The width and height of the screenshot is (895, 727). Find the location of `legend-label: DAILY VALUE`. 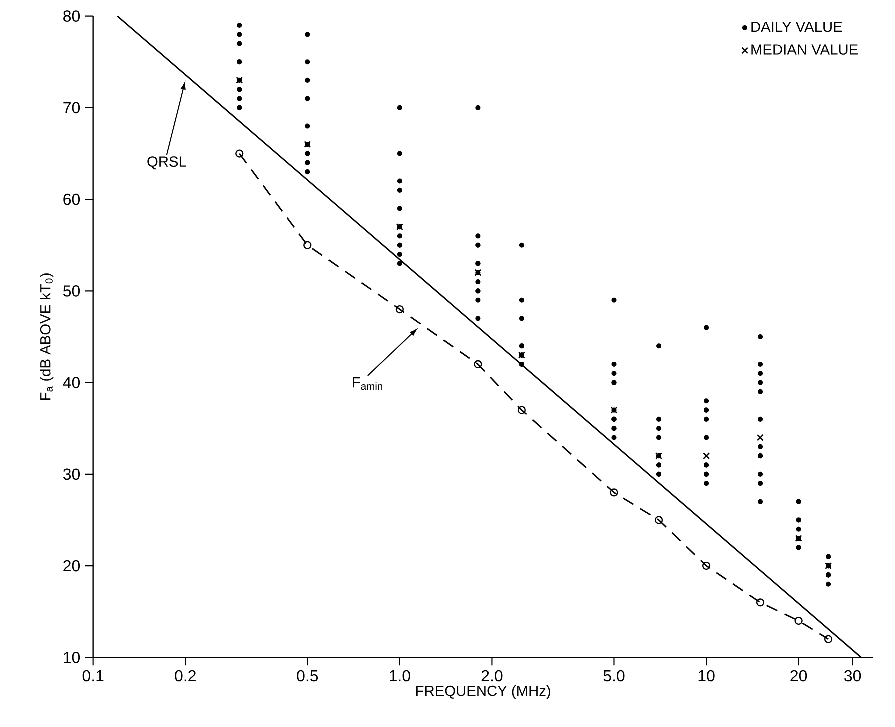

legend-label: DAILY VALUE is located at coordinates (797, 27).